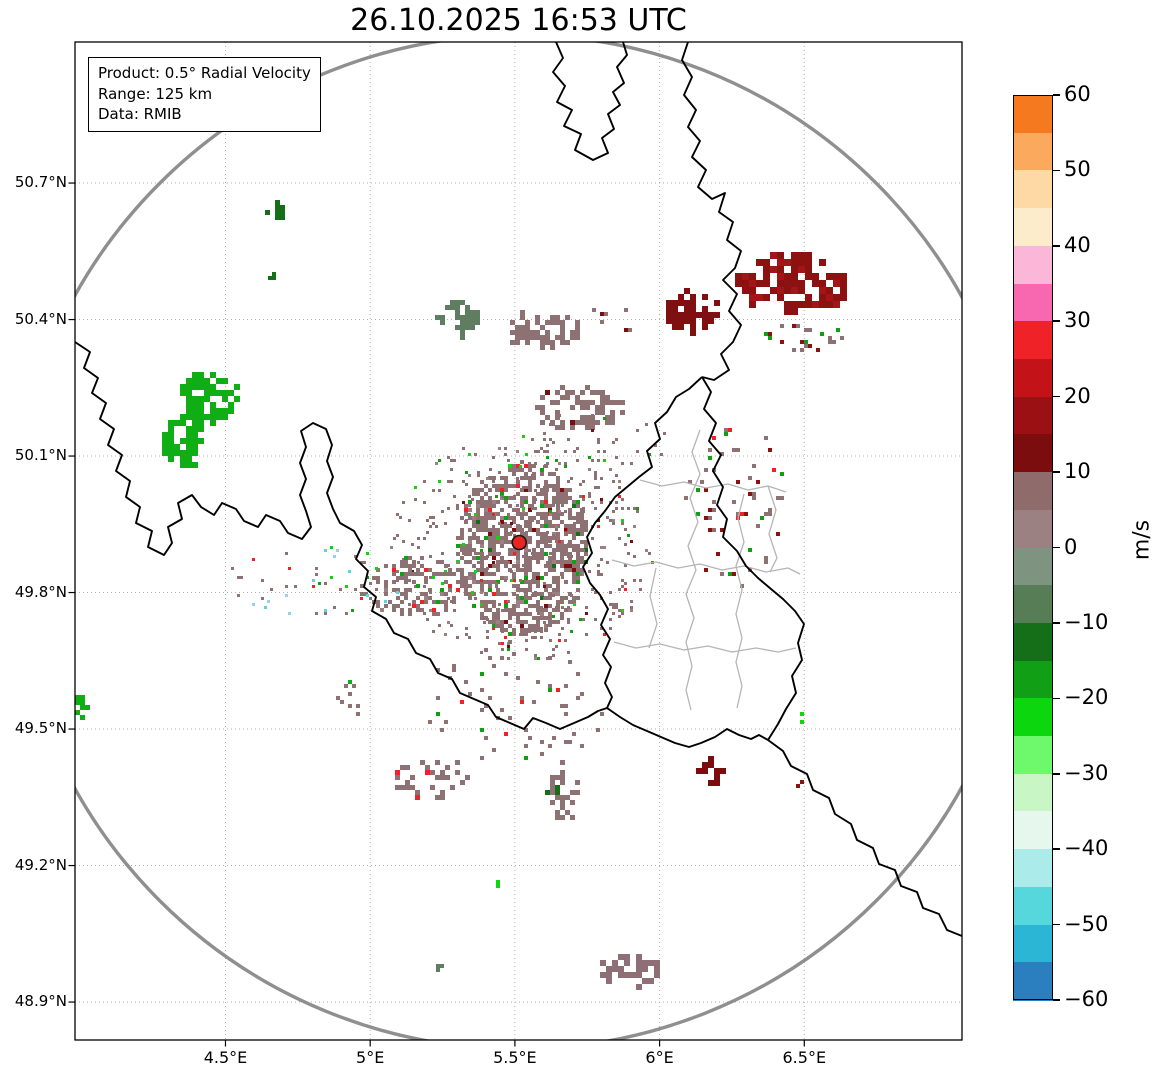 The width and height of the screenshot is (1171, 1081). Describe the element at coordinates (40, 591) in the screenshot. I see `y-tick-label: 49.8°N` at that location.